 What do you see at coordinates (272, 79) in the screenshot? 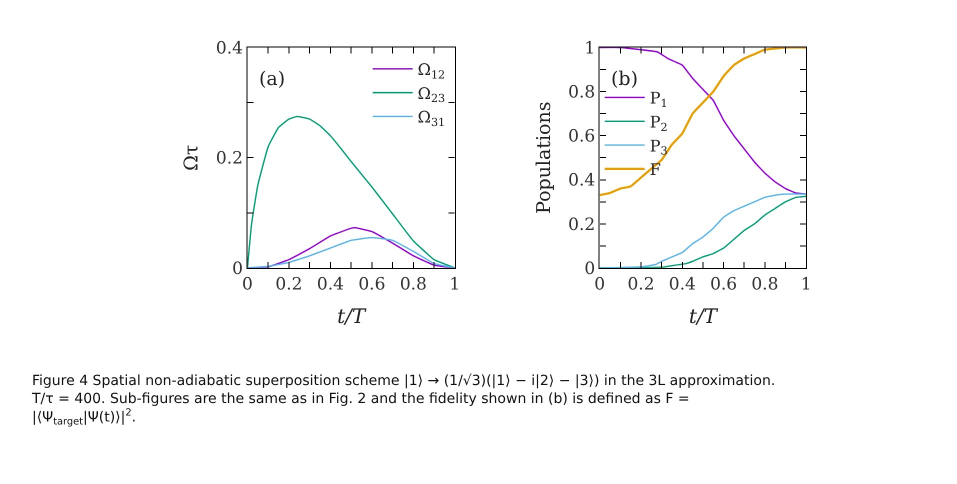
I see `annotation: (a)` at bounding box center [272, 79].